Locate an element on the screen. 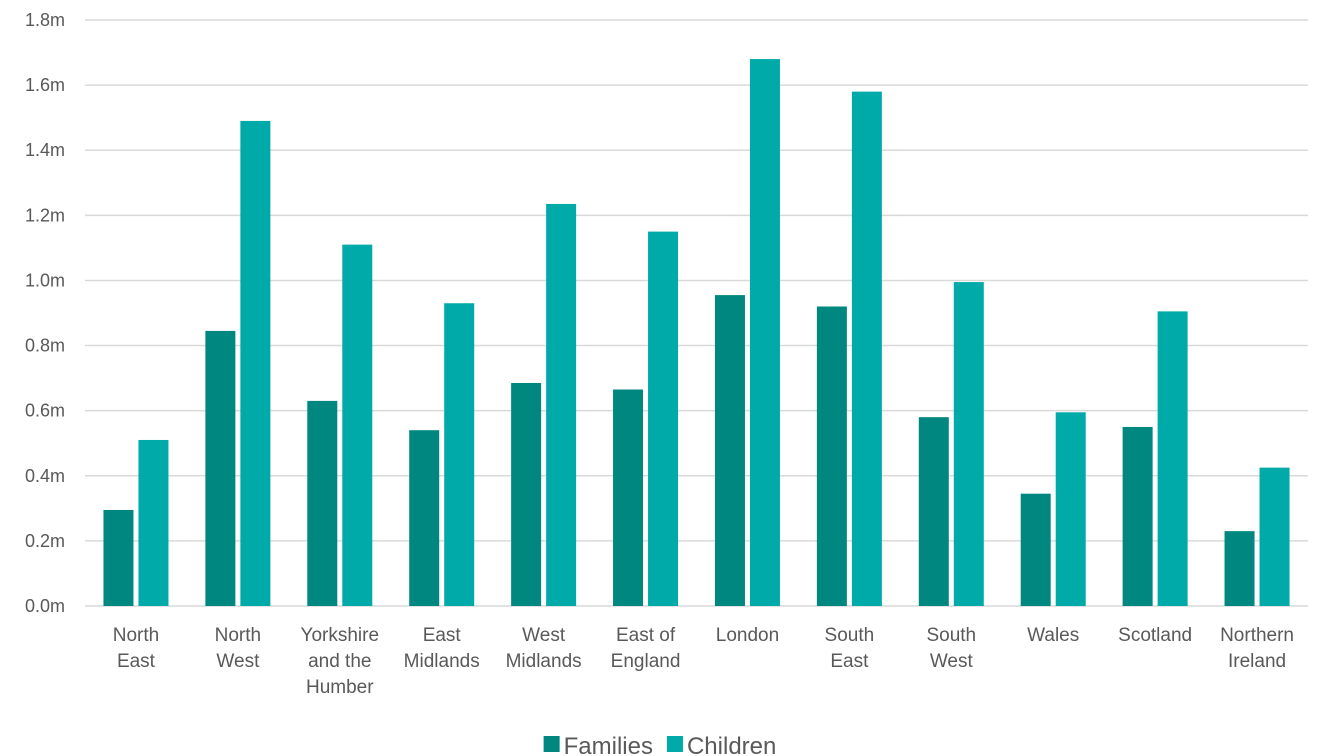 This screenshot has width=1320, height=756. legend: Families Children is located at coordinates (659, 744).